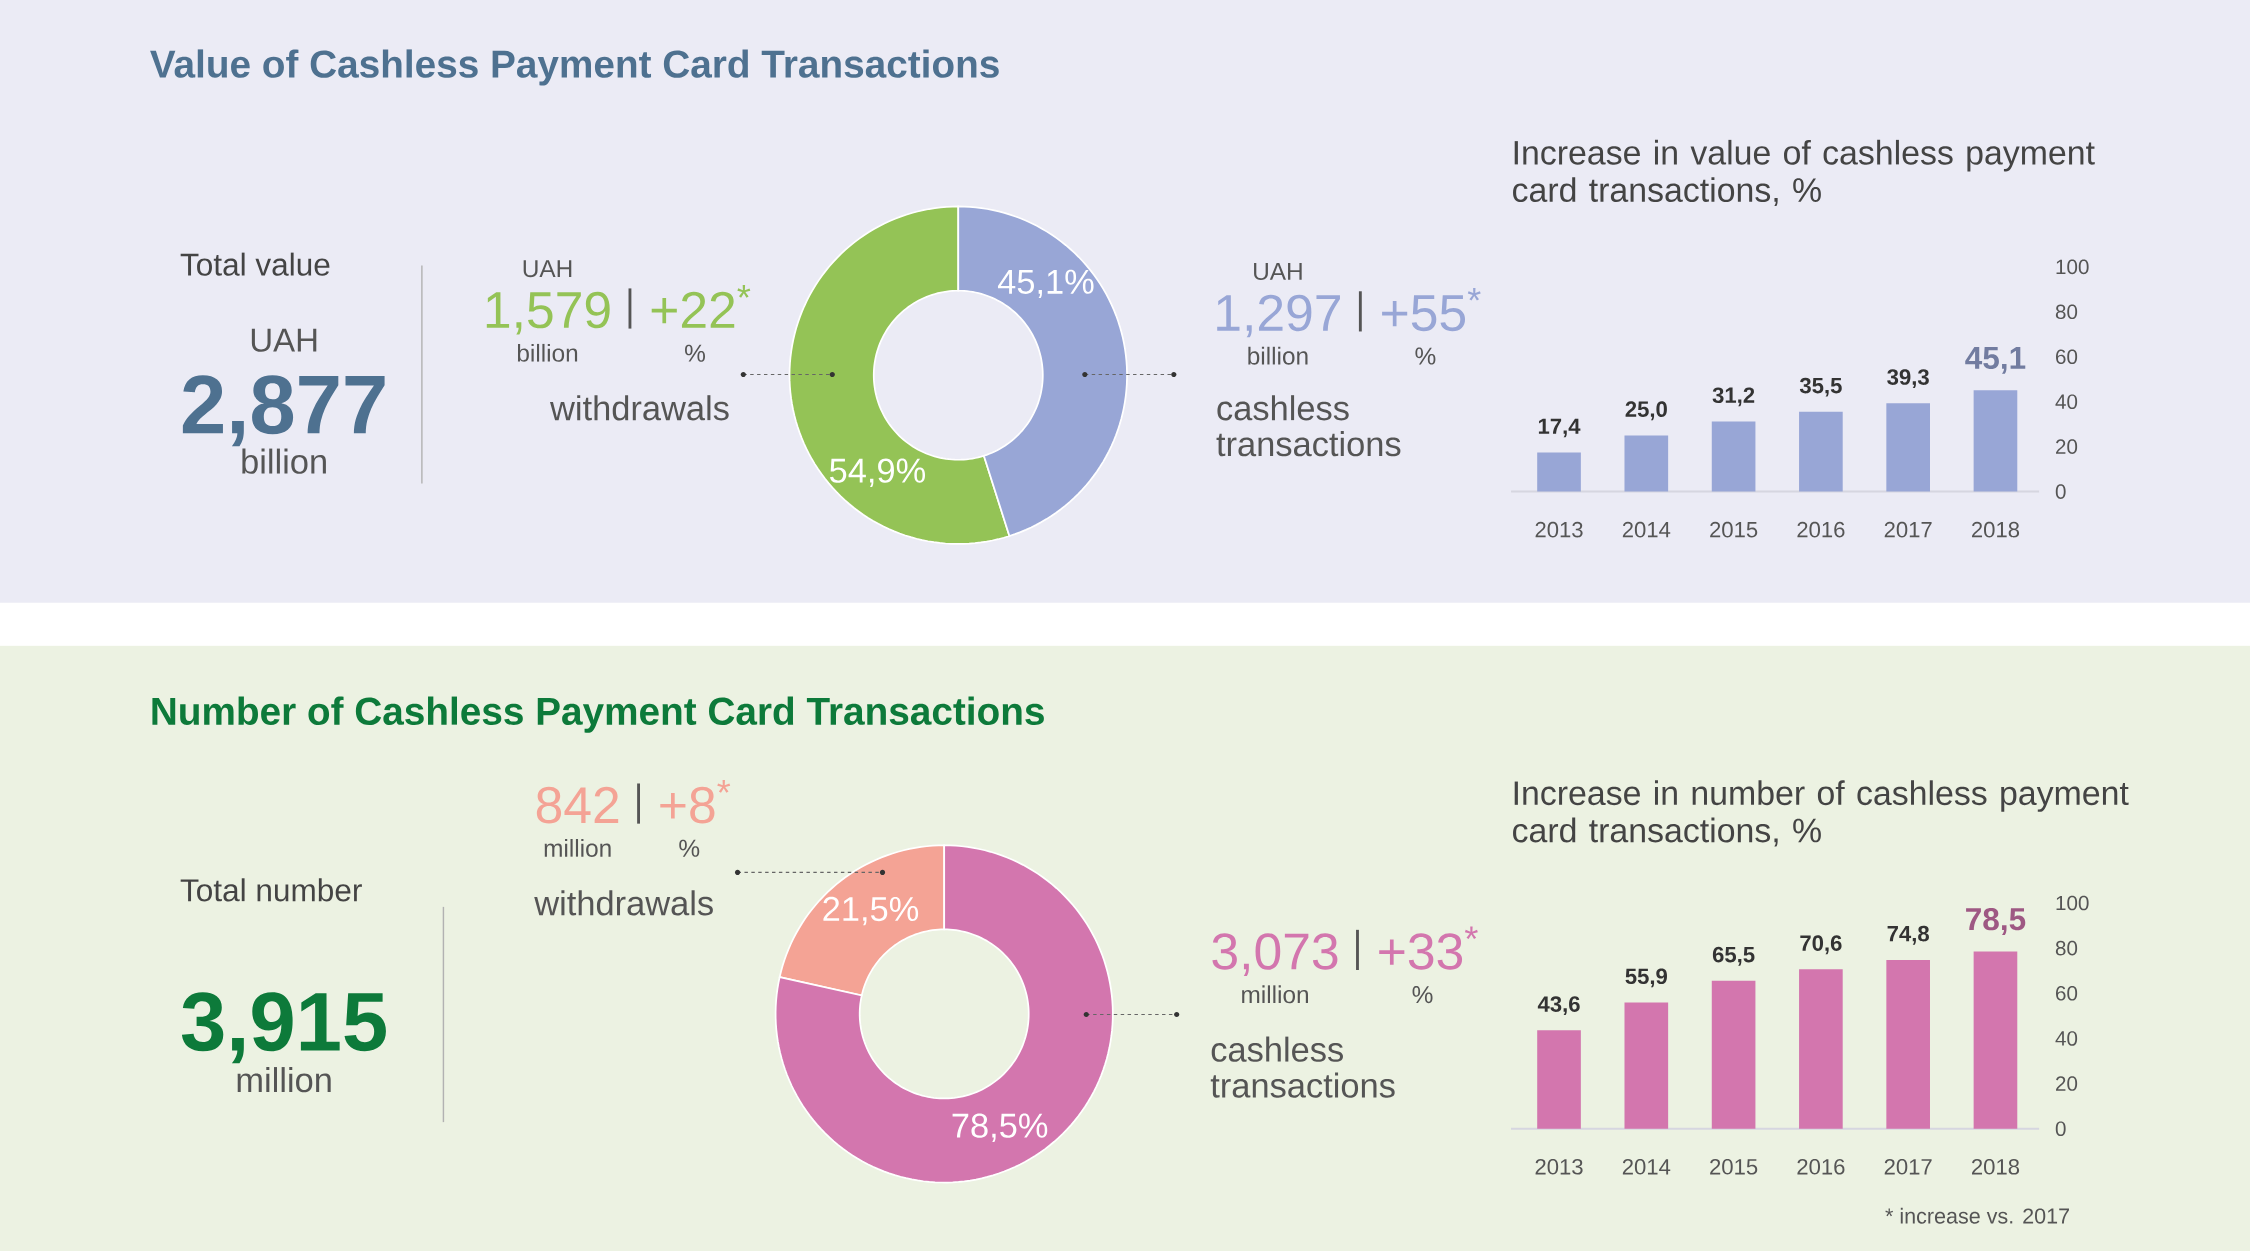 This screenshot has width=2250, height=1251. What do you see at coordinates (1558, 1005) in the screenshot?
I see `data-label: 43,6` at bounding box center [1558, 1005].